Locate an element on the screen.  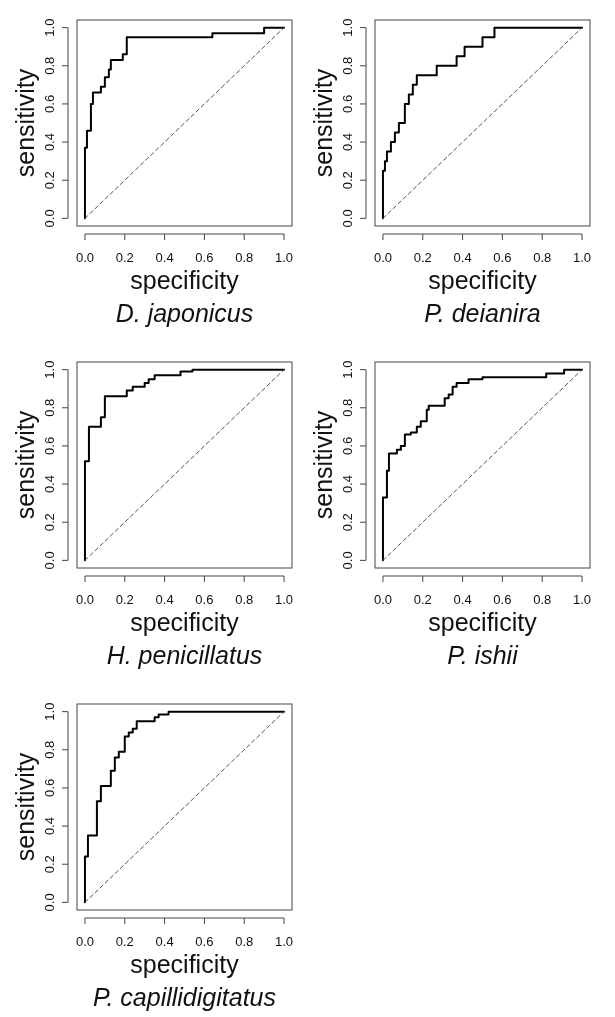
text: H. penicillatus is located at coordinates (184, 655).